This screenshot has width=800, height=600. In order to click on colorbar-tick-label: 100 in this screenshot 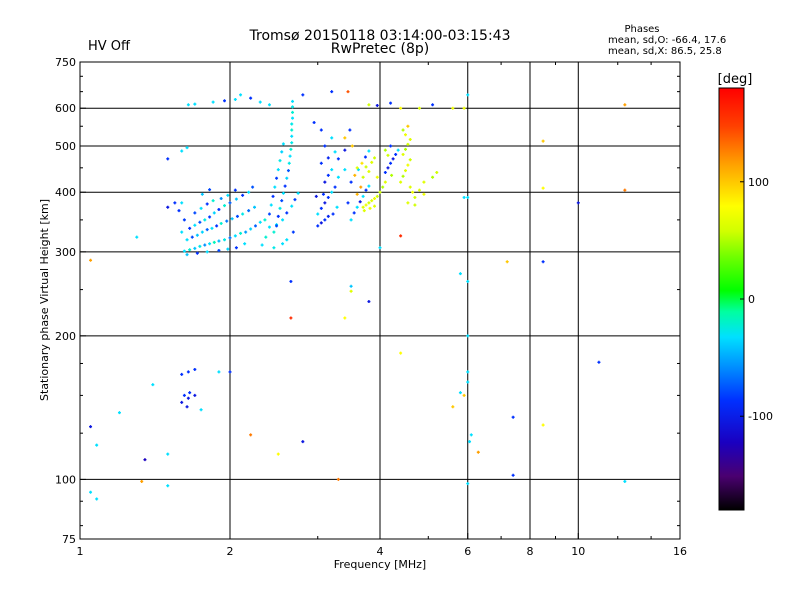, I will do `click(758, 182)`.